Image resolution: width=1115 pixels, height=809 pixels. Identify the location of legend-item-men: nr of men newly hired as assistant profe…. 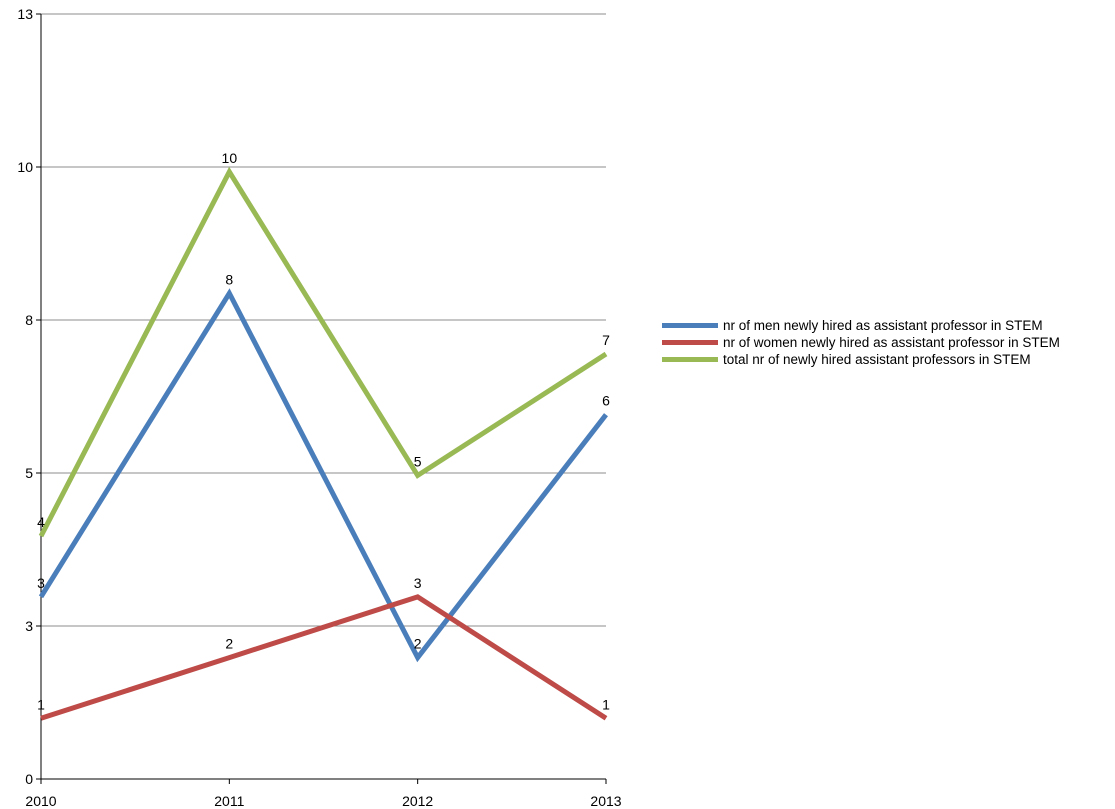
(861, 325).